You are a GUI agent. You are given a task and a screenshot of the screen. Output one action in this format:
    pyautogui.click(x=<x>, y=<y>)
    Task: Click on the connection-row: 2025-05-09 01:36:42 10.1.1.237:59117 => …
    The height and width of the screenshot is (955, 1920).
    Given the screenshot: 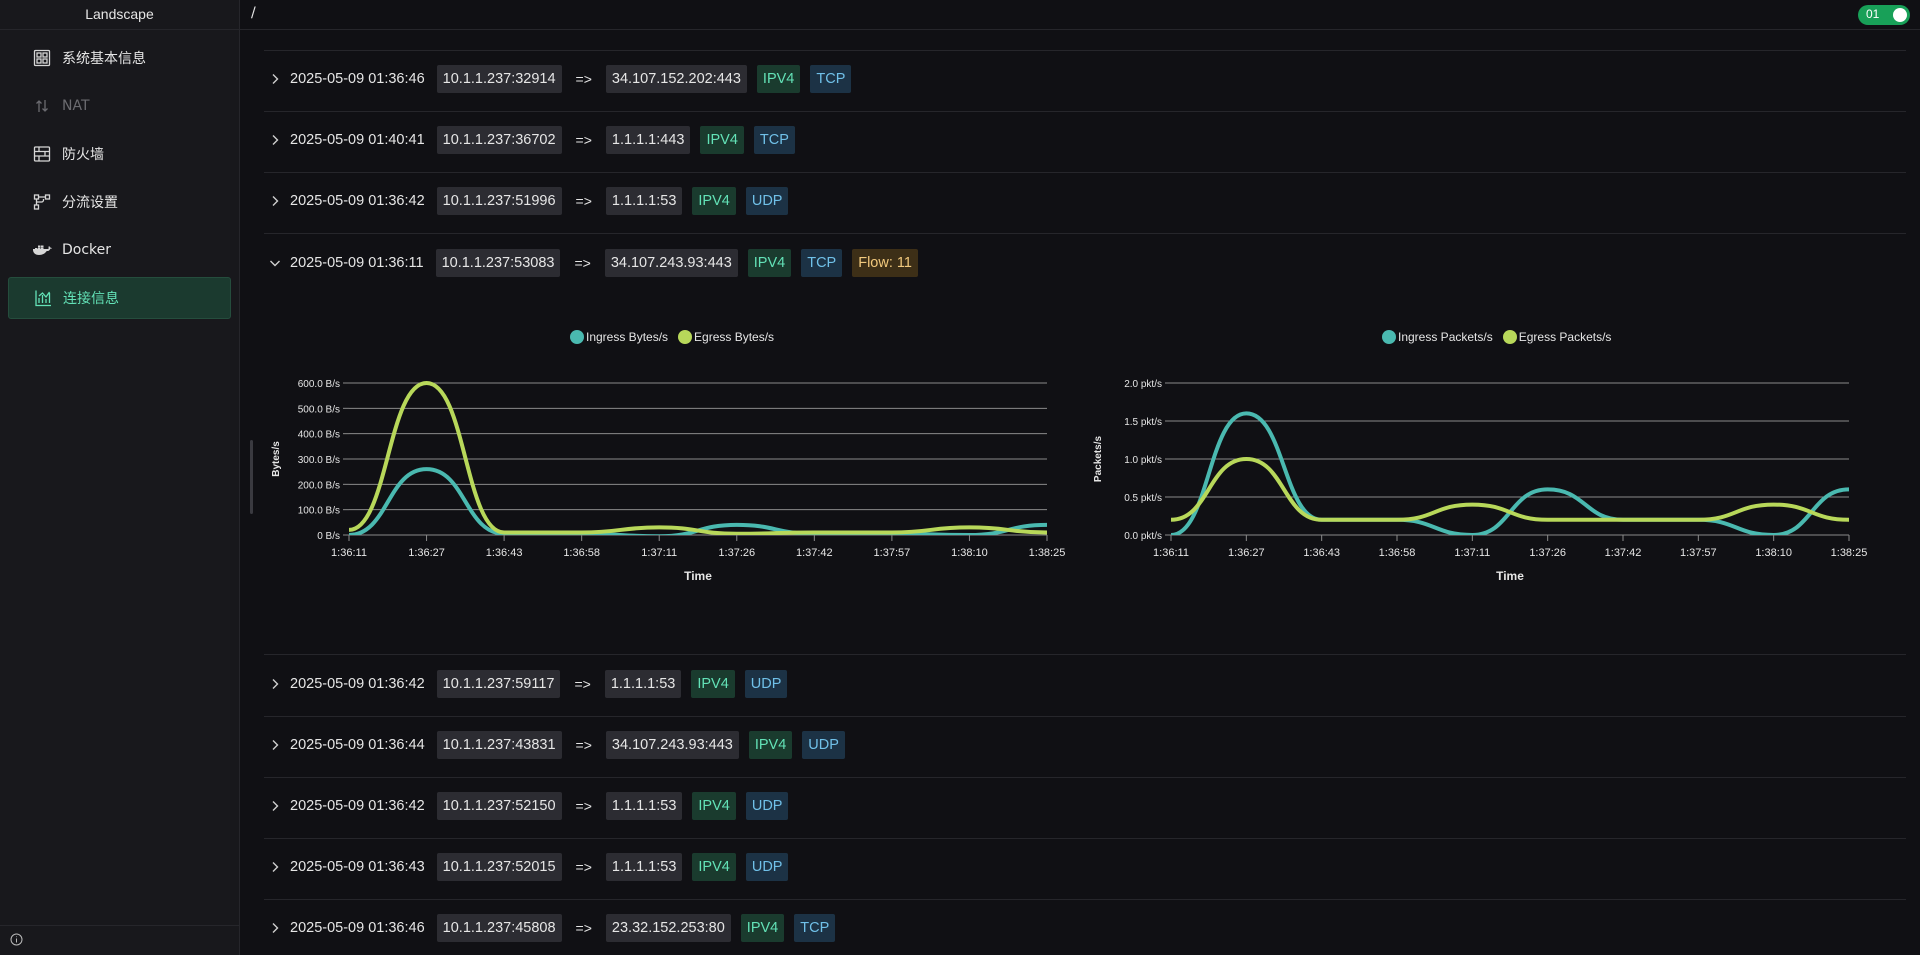 What is the action you would take?
    pyautogui.click(x=1085, y=686)
    